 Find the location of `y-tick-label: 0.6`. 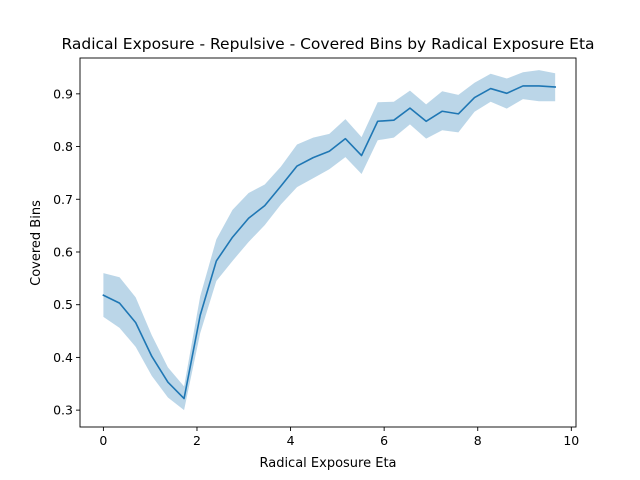

y-tick-label: 0.6 is located at coordinates (63, 251).